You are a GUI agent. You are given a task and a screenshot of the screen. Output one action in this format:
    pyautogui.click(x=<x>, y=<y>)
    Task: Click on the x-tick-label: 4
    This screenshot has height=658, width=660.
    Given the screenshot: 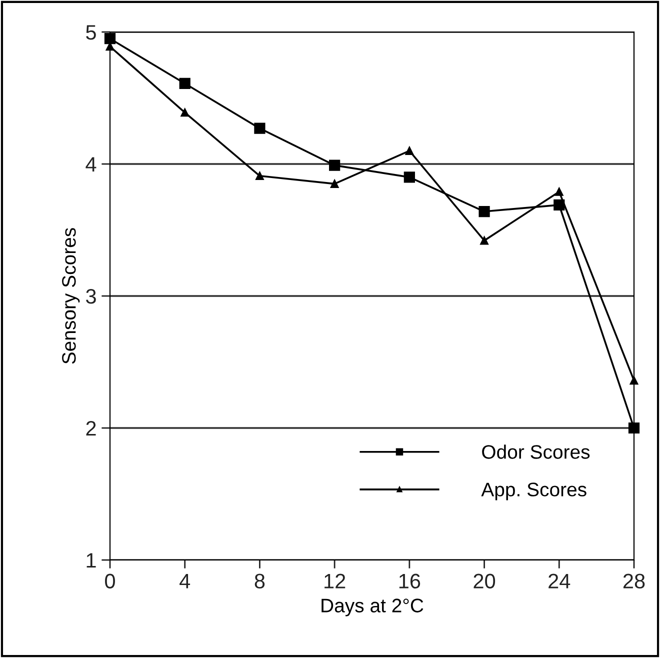 What is the action you would take?
    pyautogui.click(x=185, y=581)
    